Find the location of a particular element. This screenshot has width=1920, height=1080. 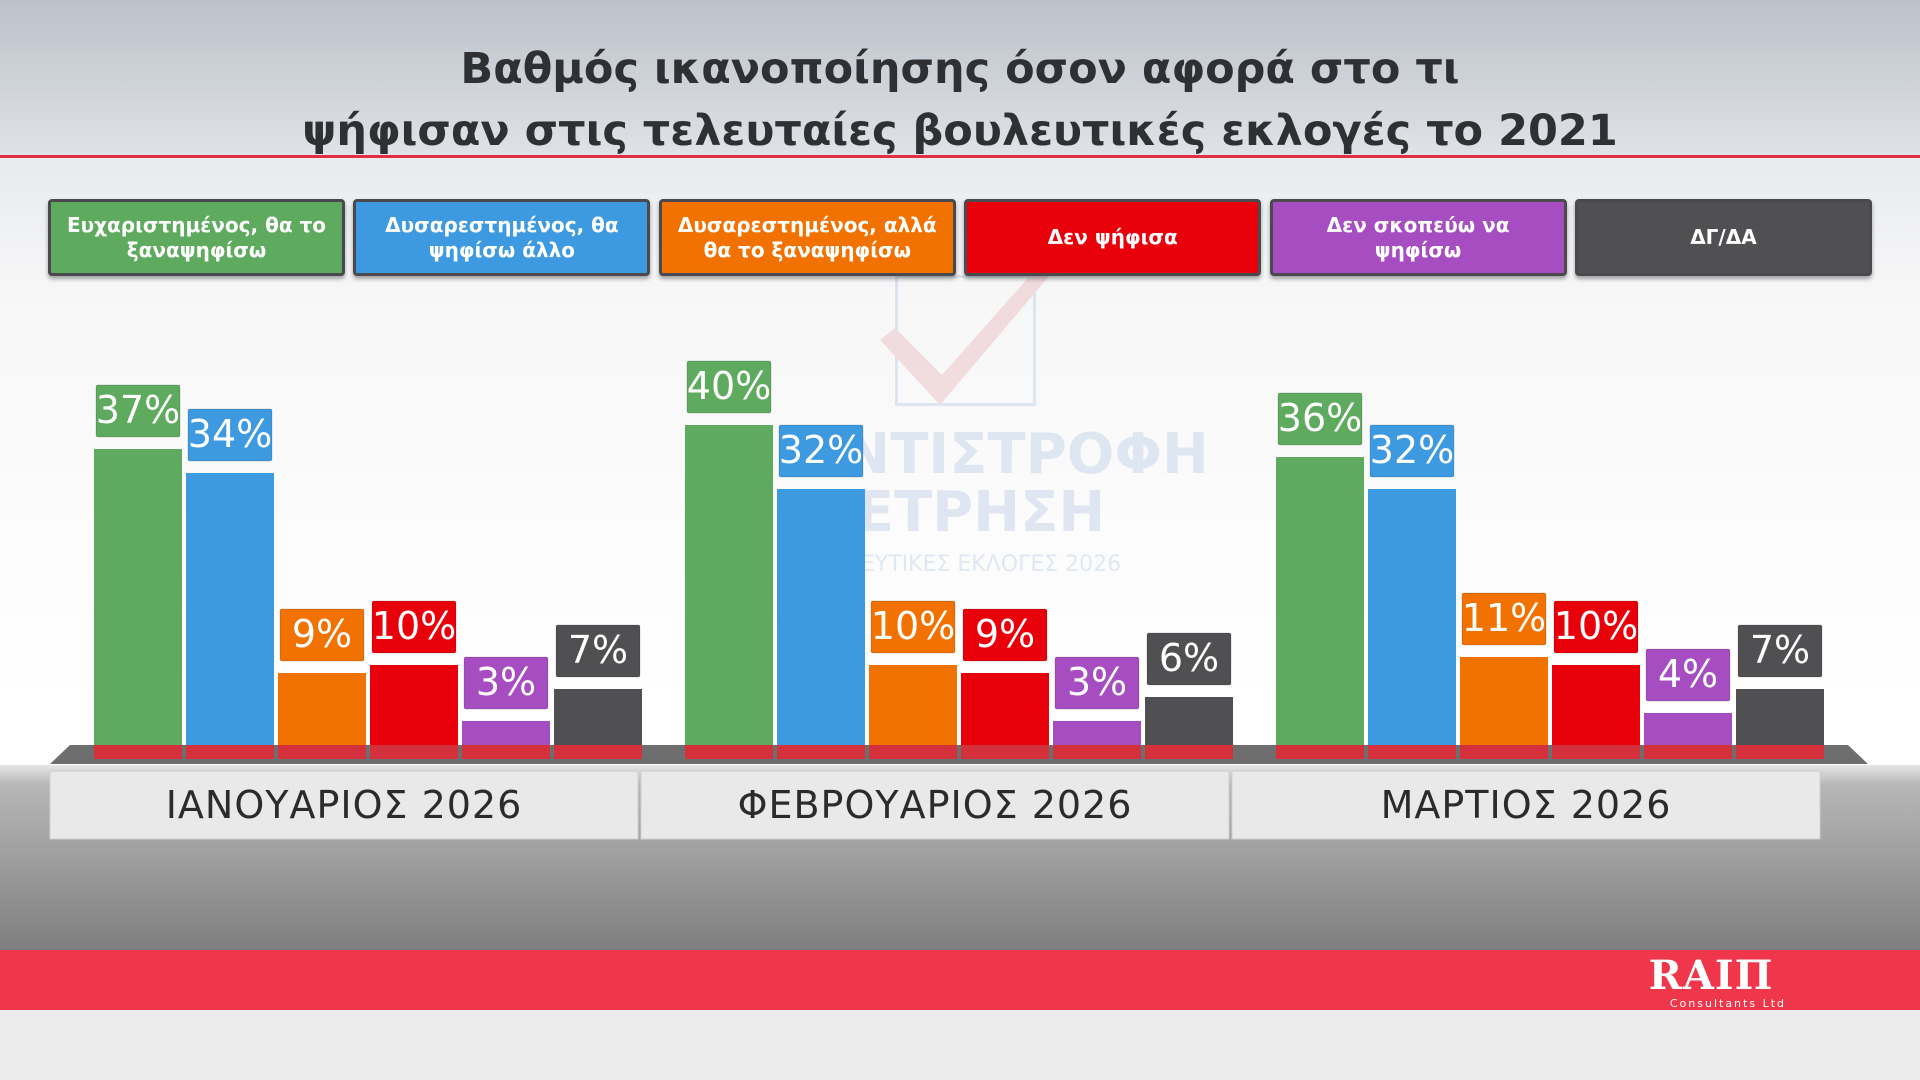

company-logo: RAIП Consultants Ltd is located at coordinates (1711, 985).